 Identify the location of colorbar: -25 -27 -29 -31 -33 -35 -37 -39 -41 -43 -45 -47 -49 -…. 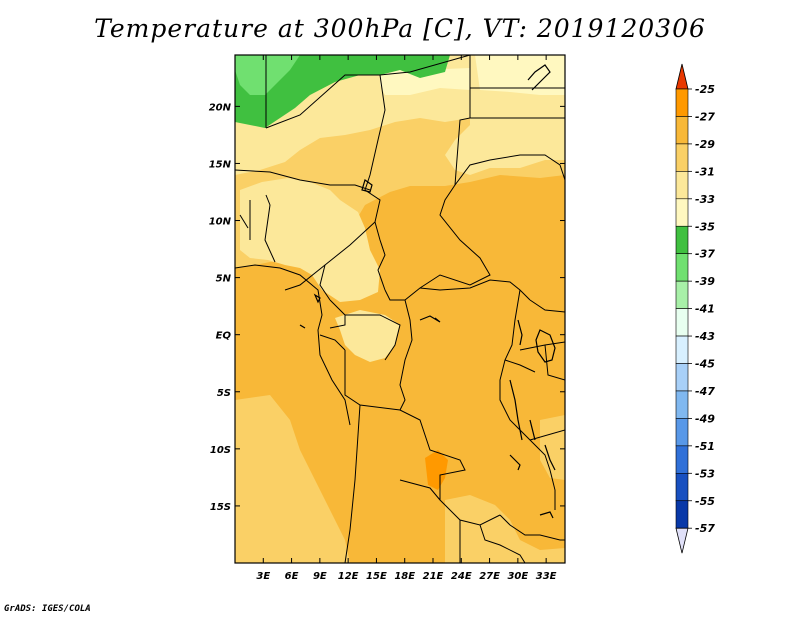
(695, 308).